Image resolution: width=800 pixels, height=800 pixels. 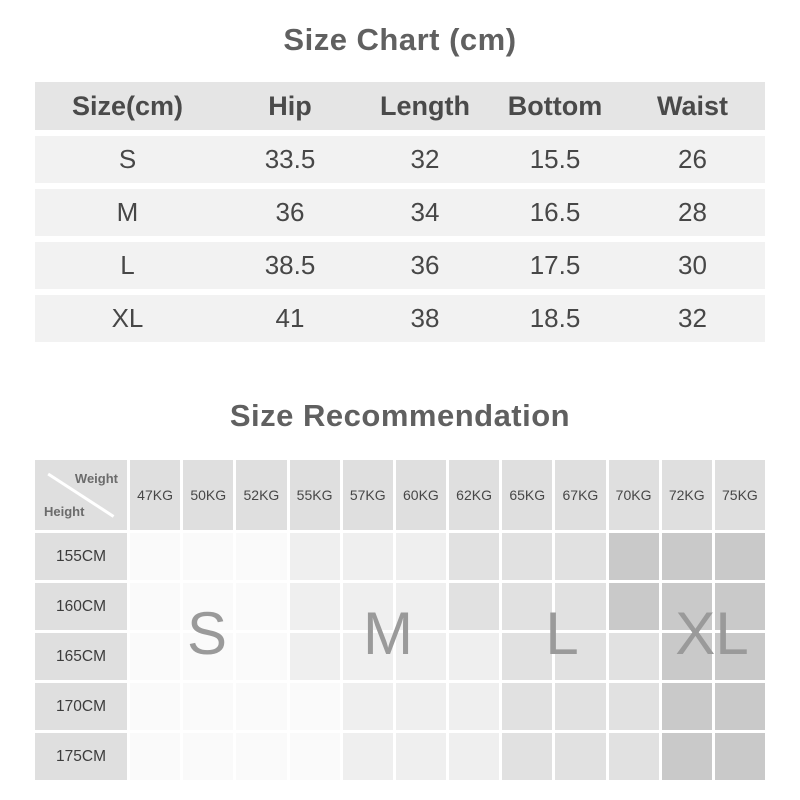 What do you see at coordinates (314, 495) in the screenshot?
I see `weight-header-cell: 55KG` at bounding box center [314, 495].